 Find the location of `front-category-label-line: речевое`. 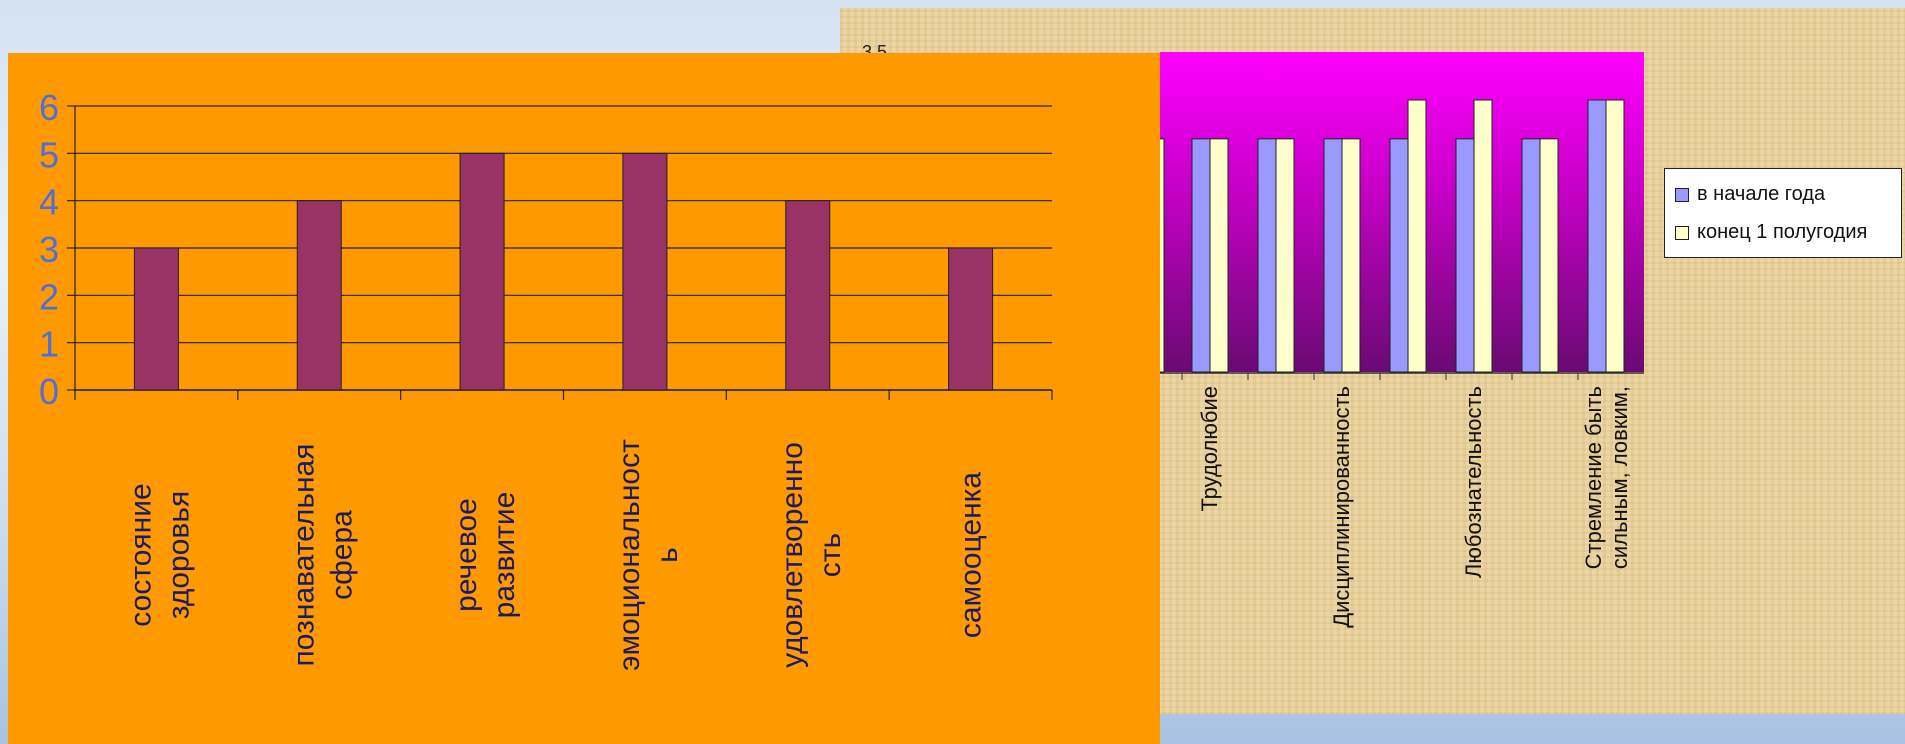

front-category-label-line: речевое is located at coordinates (466, 555).